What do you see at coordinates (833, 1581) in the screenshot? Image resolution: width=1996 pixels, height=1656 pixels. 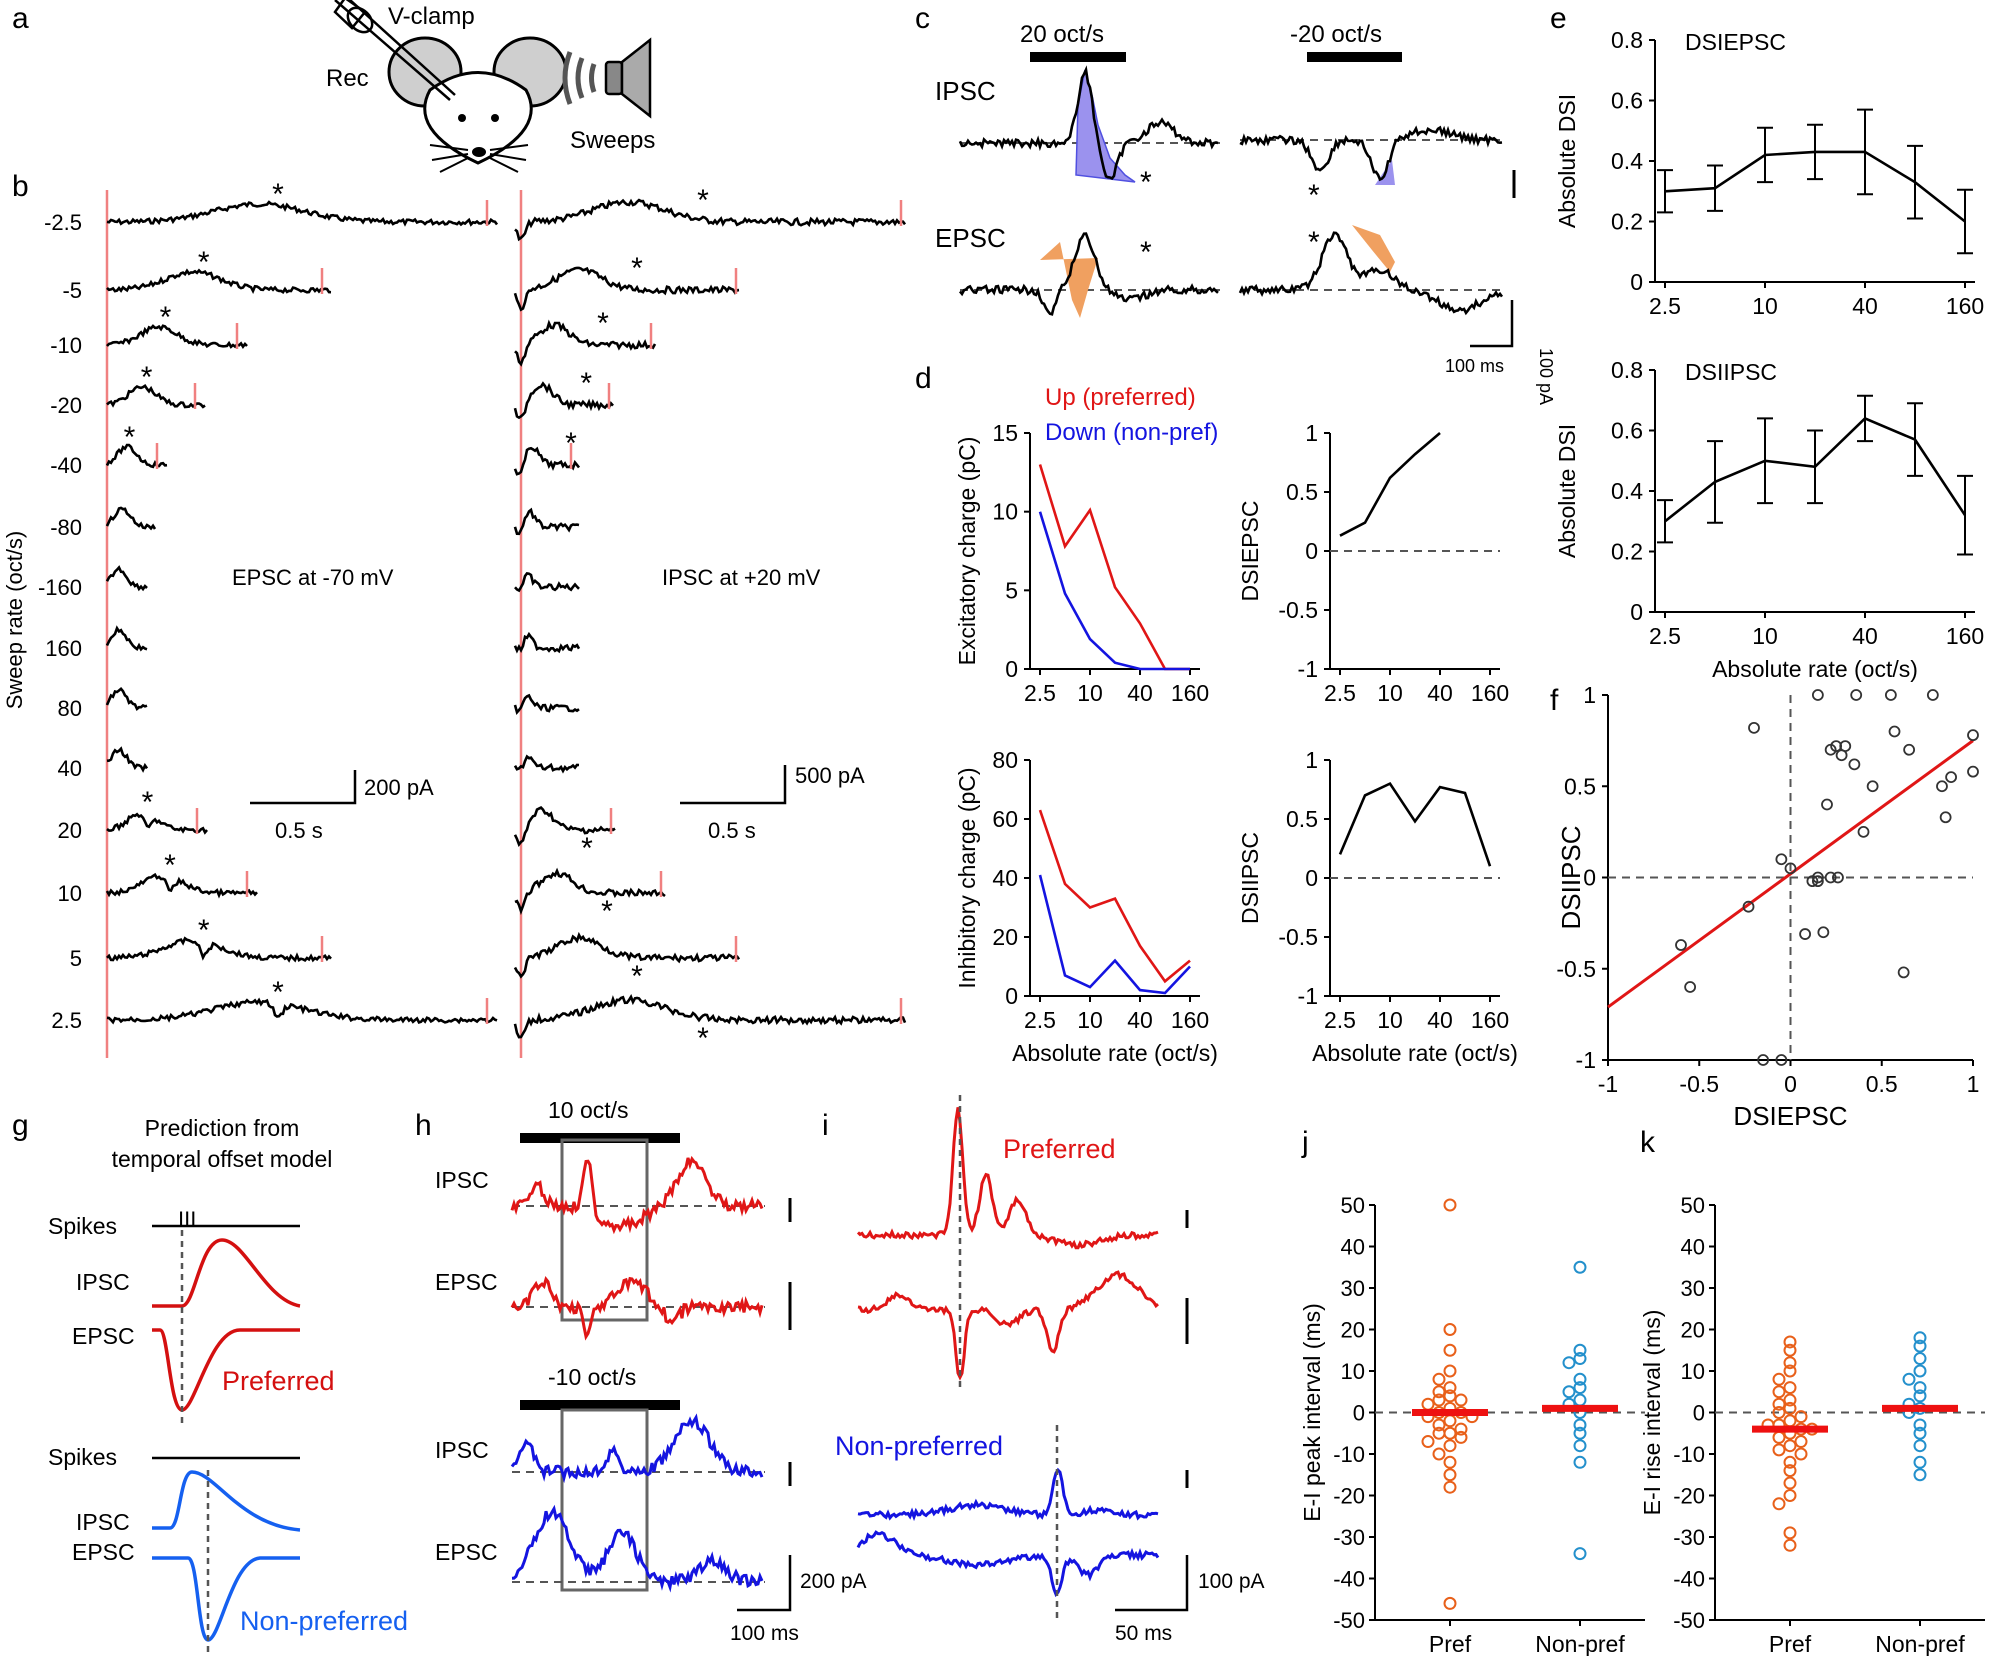 I see `h-scale-amp: 200 pA` at bounding box center [833, 1581].